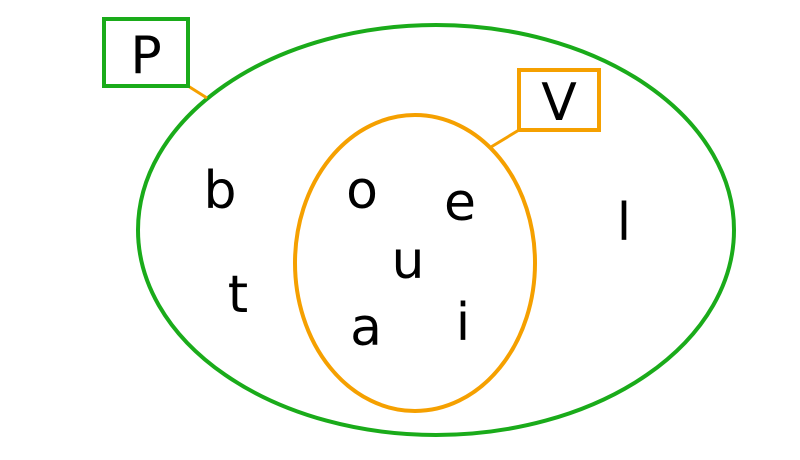 The image size is (800, 460). Describe the element at coordinates (197, 92) in the screenshot. I see `set-p-label-connector` at that location.